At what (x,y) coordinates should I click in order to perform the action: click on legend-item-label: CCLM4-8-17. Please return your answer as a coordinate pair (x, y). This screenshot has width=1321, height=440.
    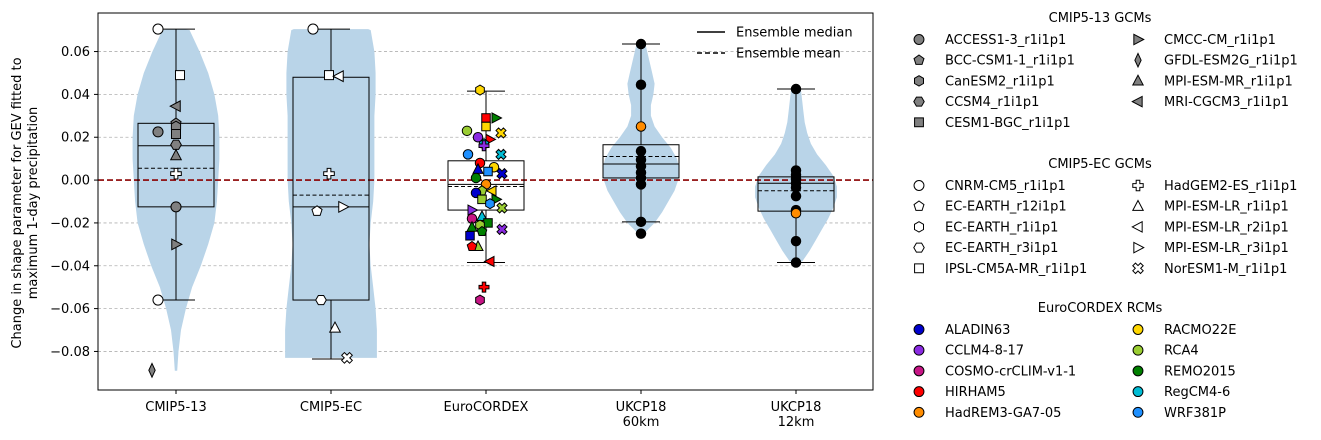
    Looking at the image, I should click on (984, 351).